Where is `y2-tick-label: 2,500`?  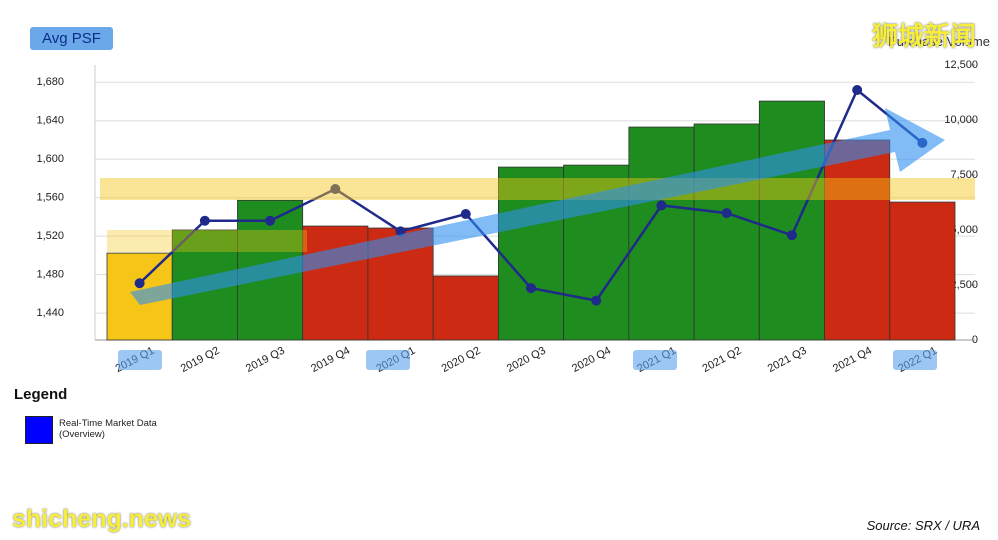
y2-tick-label: 2,500 is located at coordinates (964, 285).